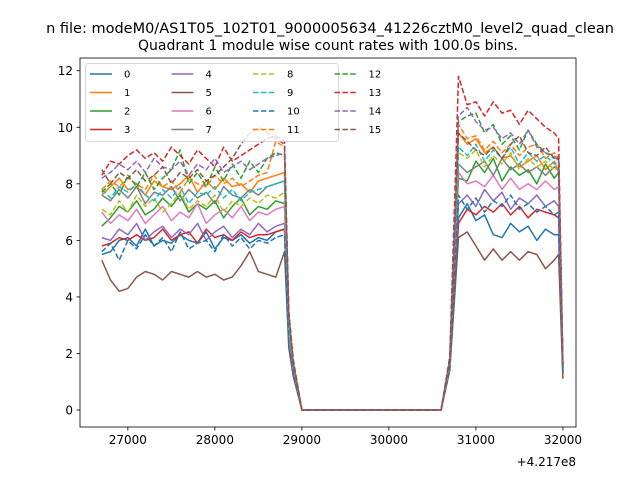  What do you see at coordinates (127, 75) in the screenshot?
I see `legend-label: 0` at bounding box center [127, 75].